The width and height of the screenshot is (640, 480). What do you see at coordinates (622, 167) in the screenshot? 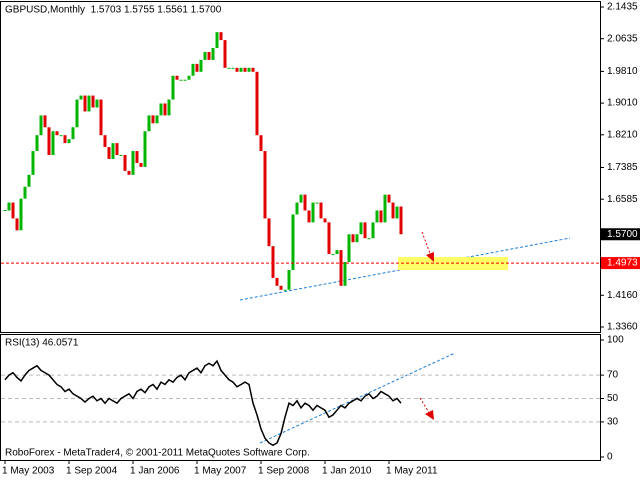
I see `y-tick-label: 1.7385` at bounding box center [622, 167].